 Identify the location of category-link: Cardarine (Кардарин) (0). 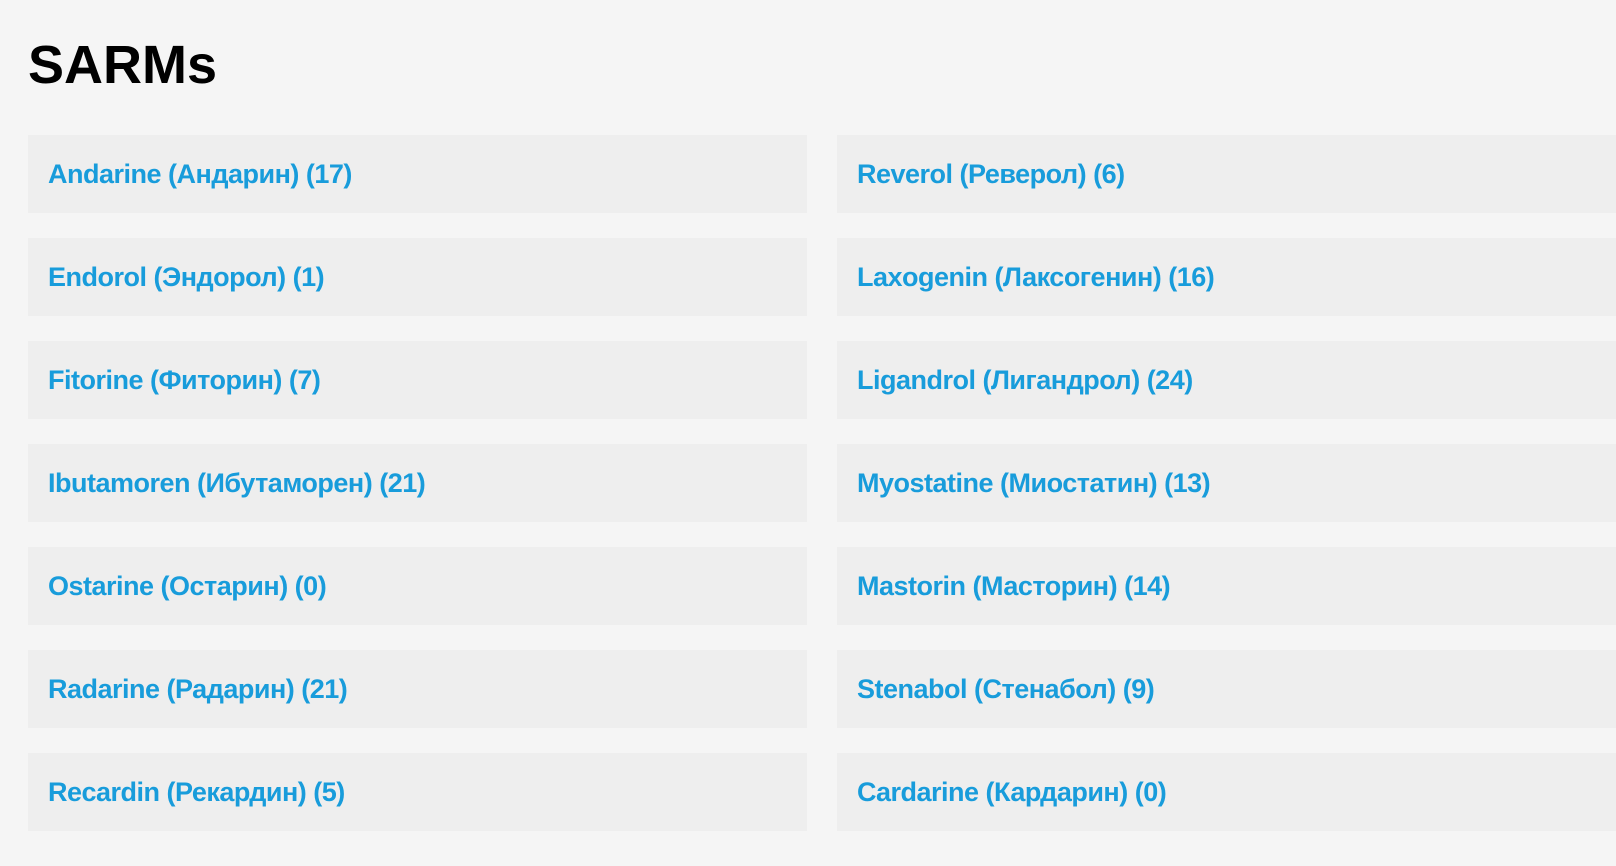
(1012, 791).